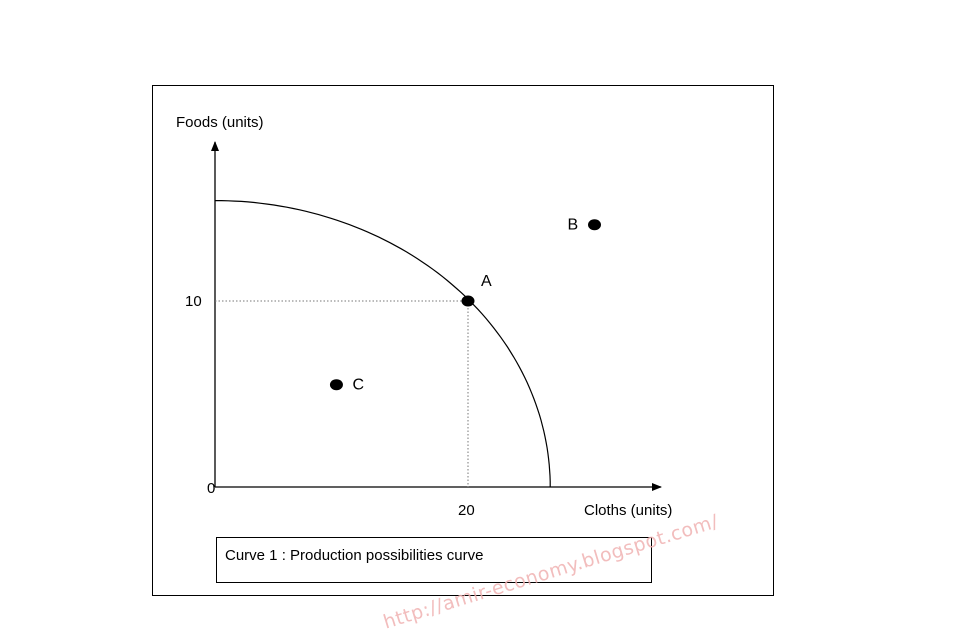 This screenshot has width=960, height=634. Describe the element at coordinates (220, 122) in the screenshot. I see `y-axis-label: Foods (units)` at that location.